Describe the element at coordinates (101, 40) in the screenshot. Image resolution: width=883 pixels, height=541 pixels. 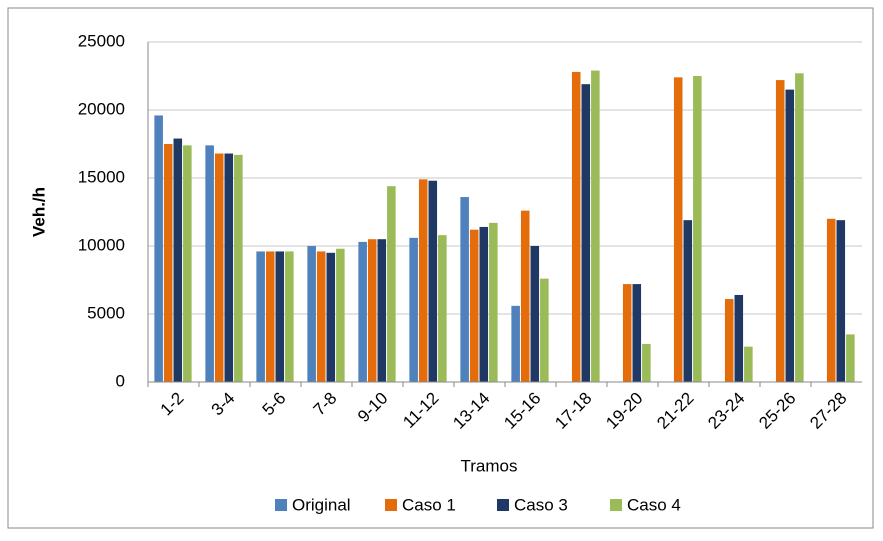
I see `y-tick-label: 25000` at that location.